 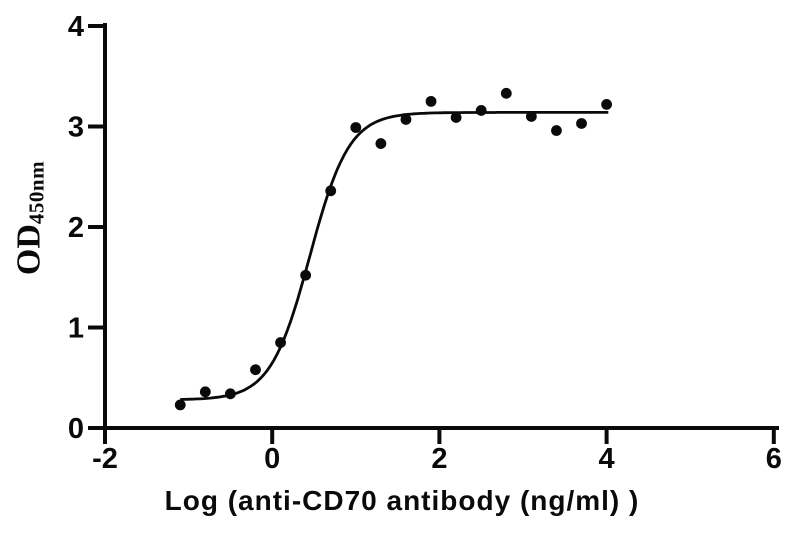 What do you see at coordinates (76, 329) in the screenshot?
I see `y-tick-label: 1` at bounding box center [76, 329].